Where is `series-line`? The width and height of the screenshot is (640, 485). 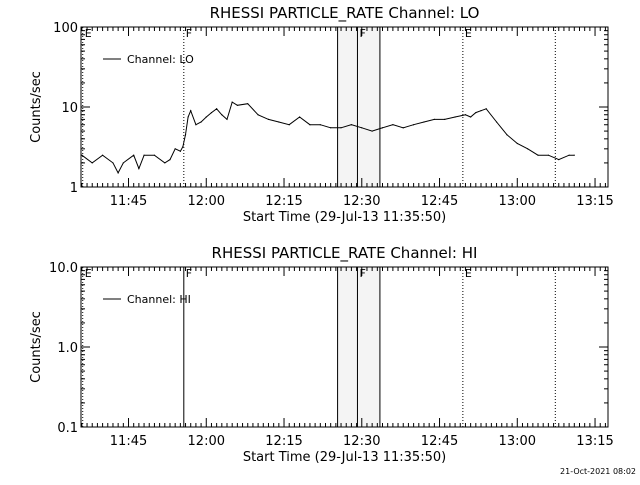
series-line is located at coordinates (328, 137).